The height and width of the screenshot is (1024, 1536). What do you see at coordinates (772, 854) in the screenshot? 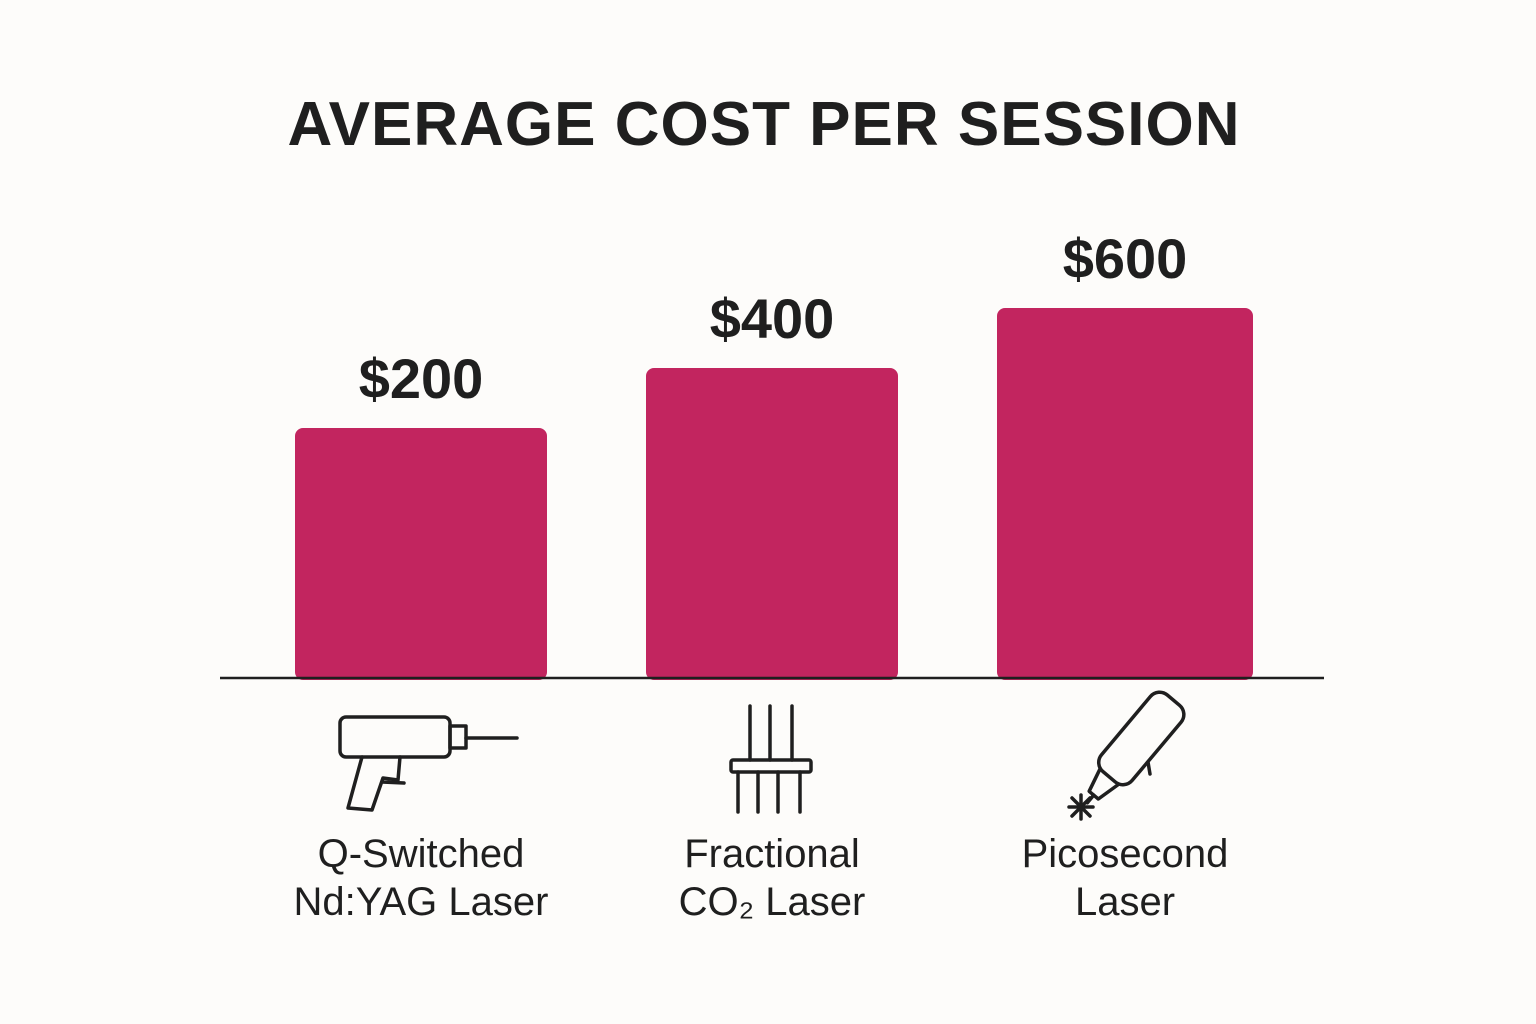
I see `category-label-2-line-1: Fractional` at bounding box center [772, 854].